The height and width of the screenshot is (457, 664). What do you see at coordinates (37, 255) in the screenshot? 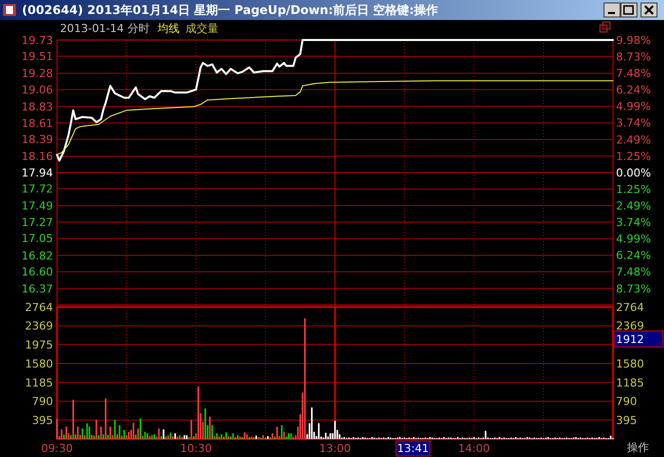
I see `y-tick-label: 16.82` at bounding box center [37, 255].